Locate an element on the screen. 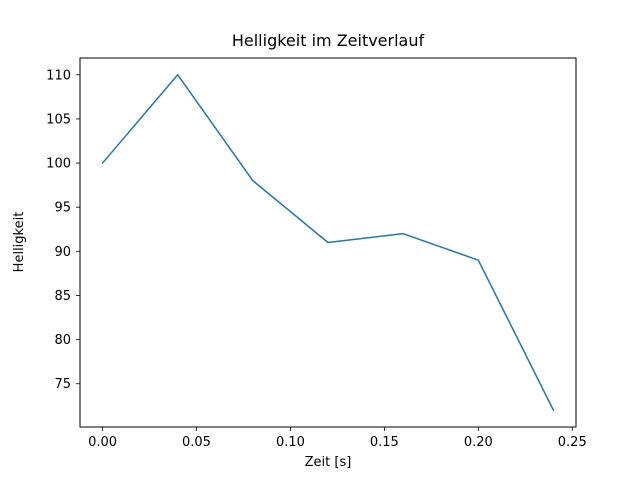 This screenshot has height=480, width=640. y-axis-label: Helligkeit is located at coordinates (19, 242).